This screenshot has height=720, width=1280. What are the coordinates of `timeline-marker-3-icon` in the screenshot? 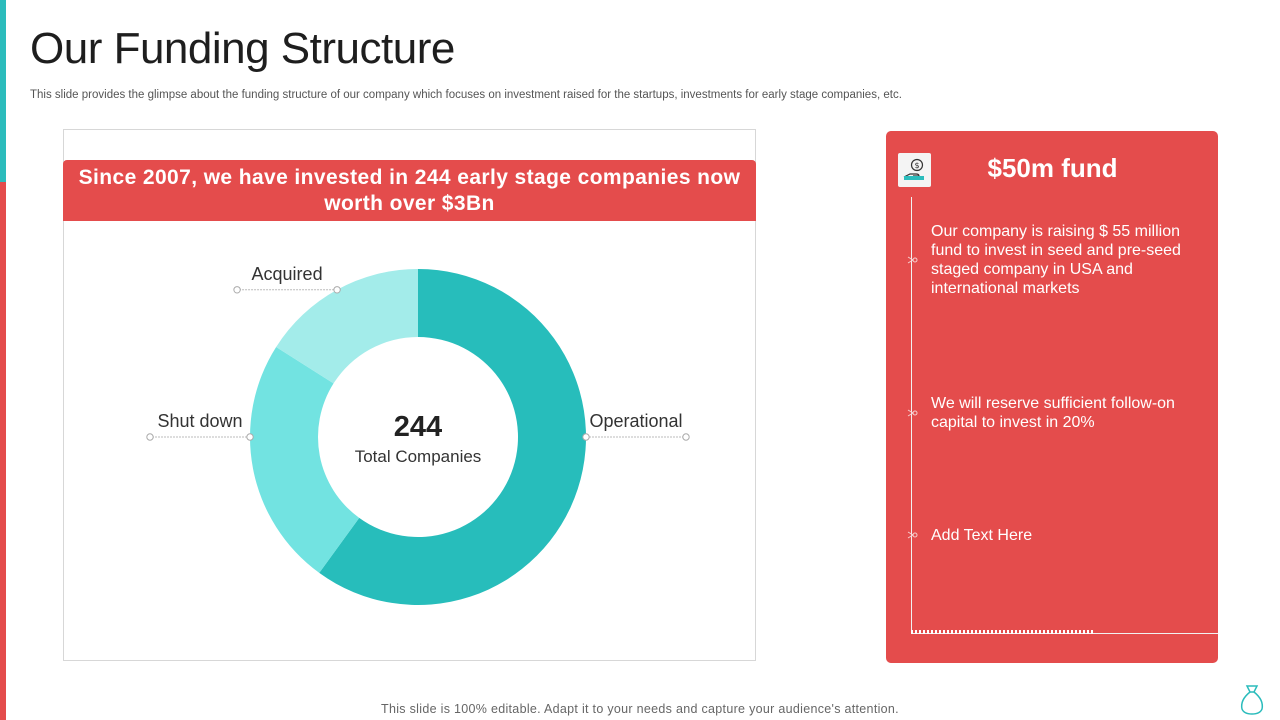 It's located at (912, 535).